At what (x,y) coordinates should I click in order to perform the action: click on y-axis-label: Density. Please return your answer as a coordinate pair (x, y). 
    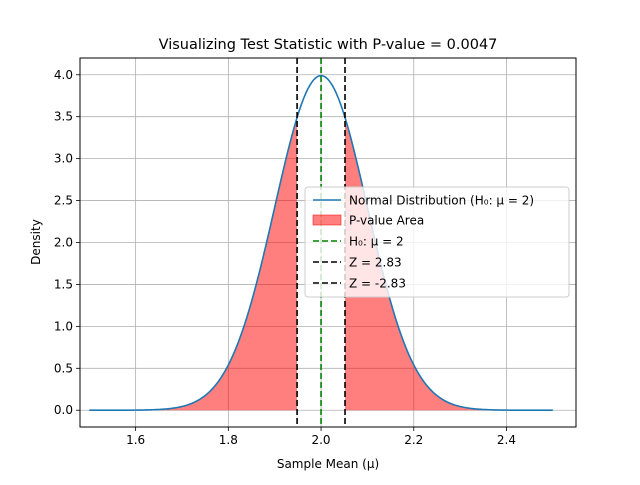
    Looking at the image, I should click on (36, 242).